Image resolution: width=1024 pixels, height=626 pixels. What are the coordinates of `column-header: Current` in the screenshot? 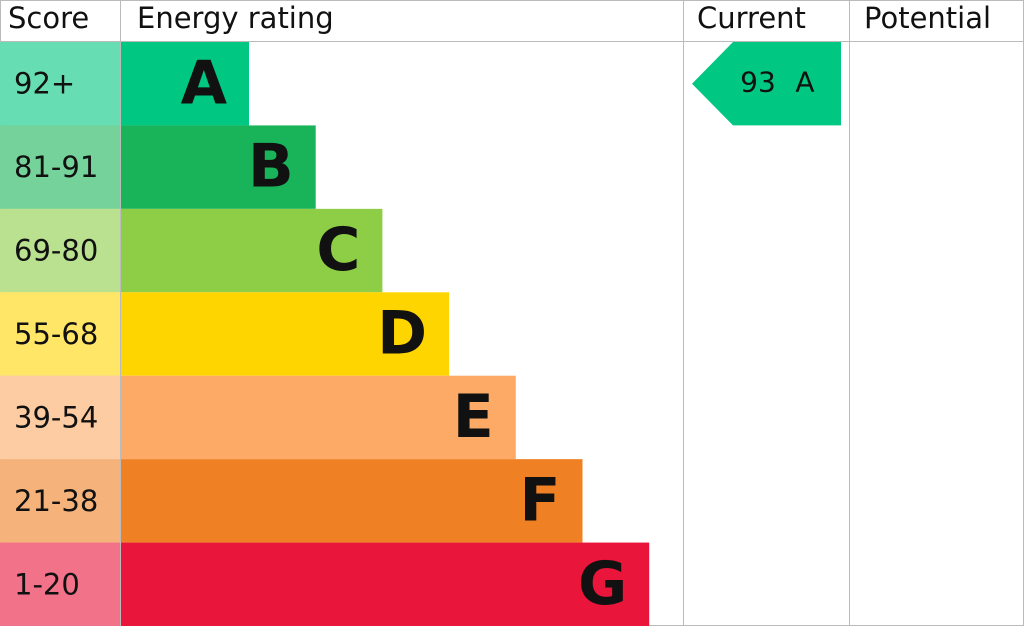 It's located at (751, 18).